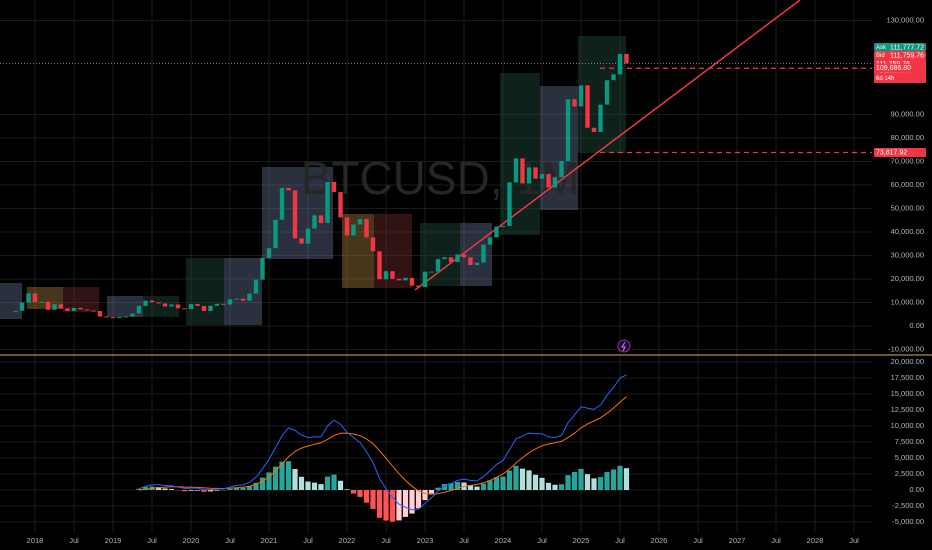  Describe the element at coordinates (905, 19) in the screenshot. I see `y-tick-label: 130,000.00` at that location.